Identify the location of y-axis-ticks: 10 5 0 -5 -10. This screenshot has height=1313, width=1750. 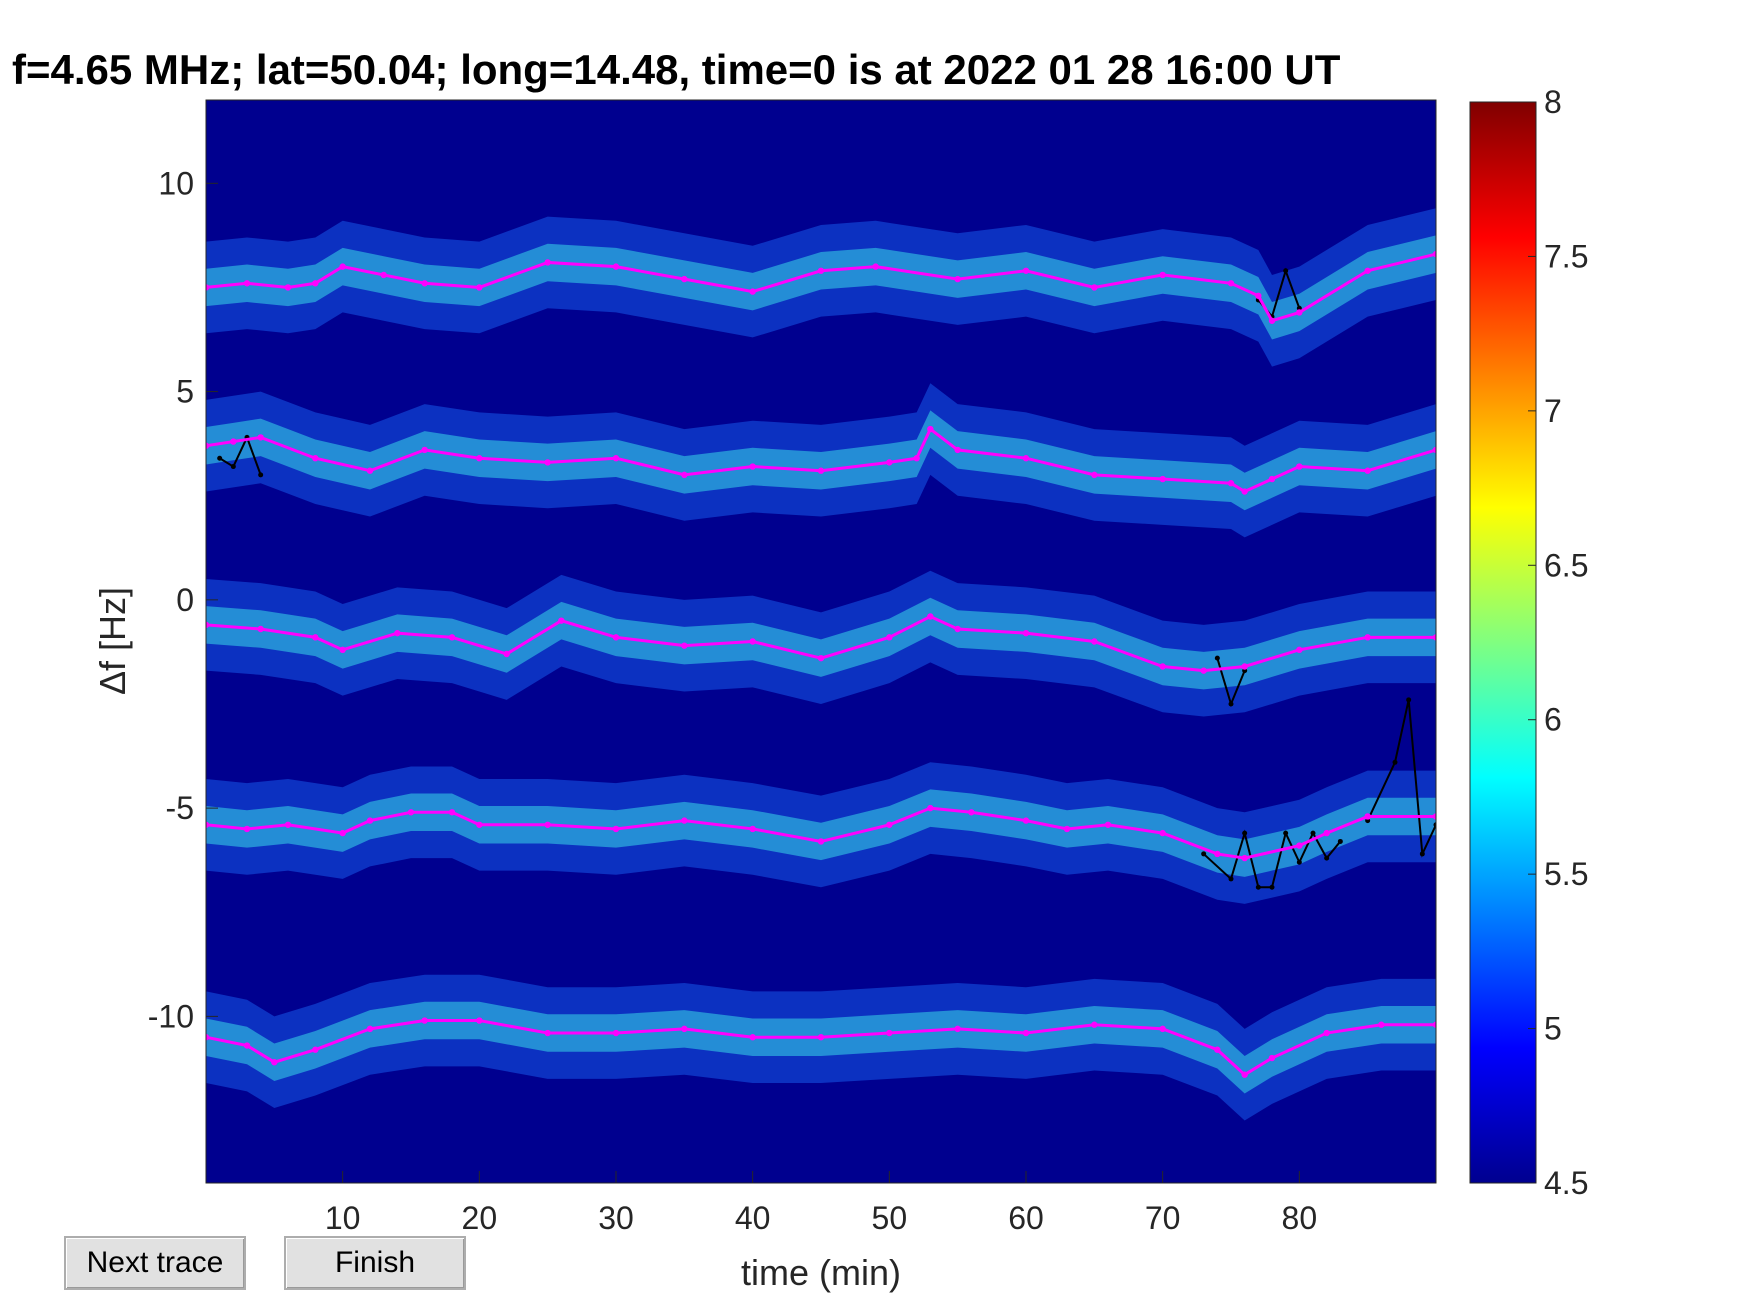
(183, 599).